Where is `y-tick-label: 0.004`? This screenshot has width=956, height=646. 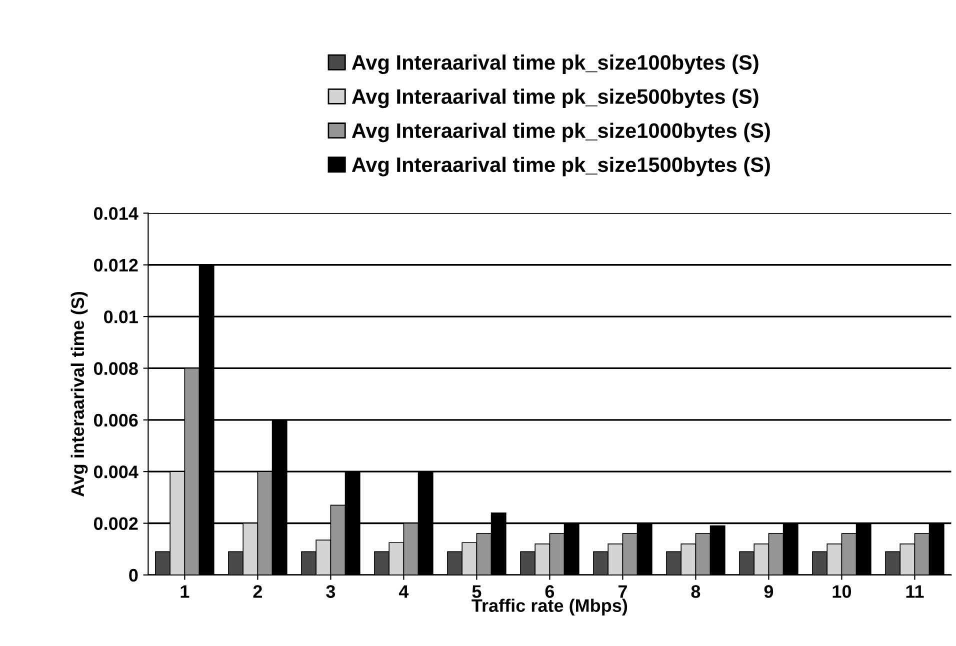 y-tick-label: 0.004 is located at coordinates (116, 472).